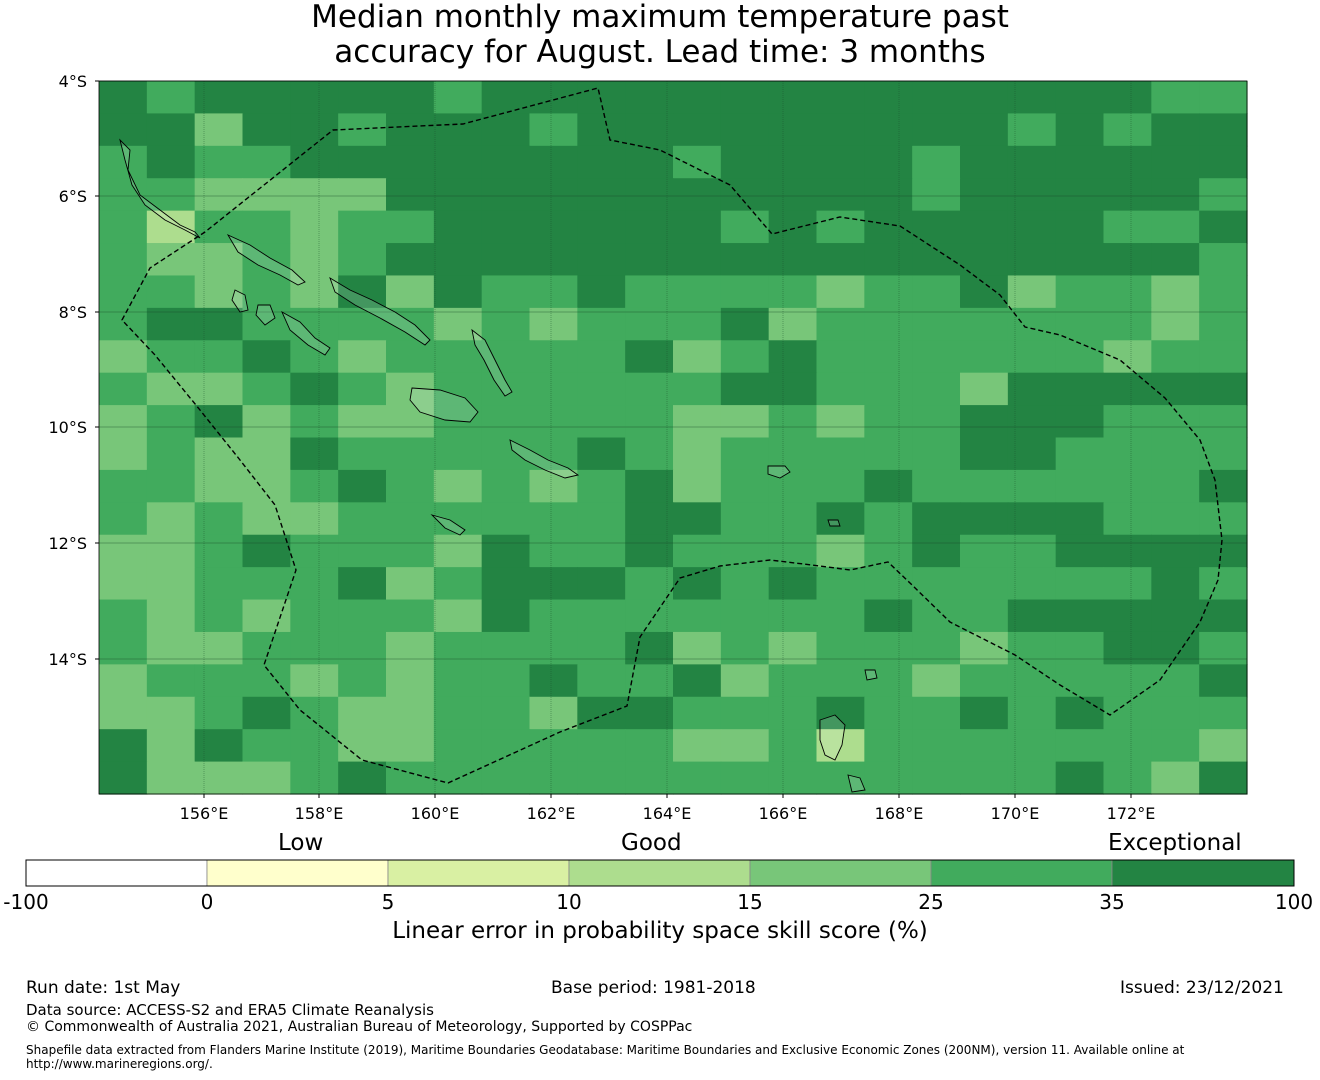  What do you see at coordinates (478, 873) in the screenshot?
I see `colorbar-segment` at bounding box center [478, 873].